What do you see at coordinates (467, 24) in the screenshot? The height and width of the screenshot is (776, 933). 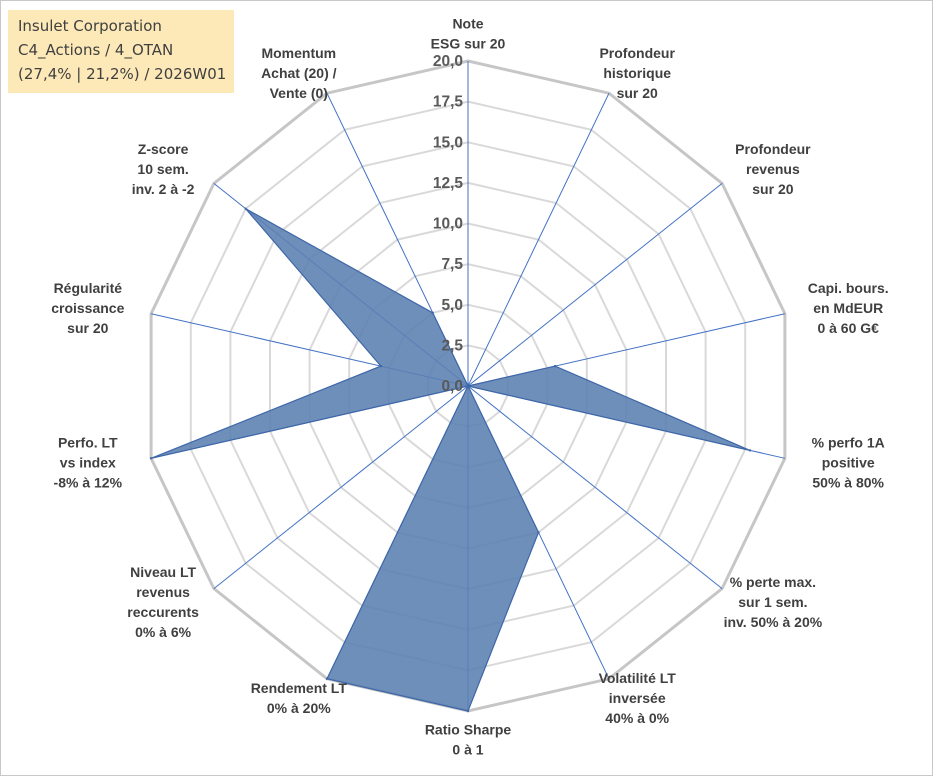 I see `axis-label-line: Note` at bounding box center [467, 24].